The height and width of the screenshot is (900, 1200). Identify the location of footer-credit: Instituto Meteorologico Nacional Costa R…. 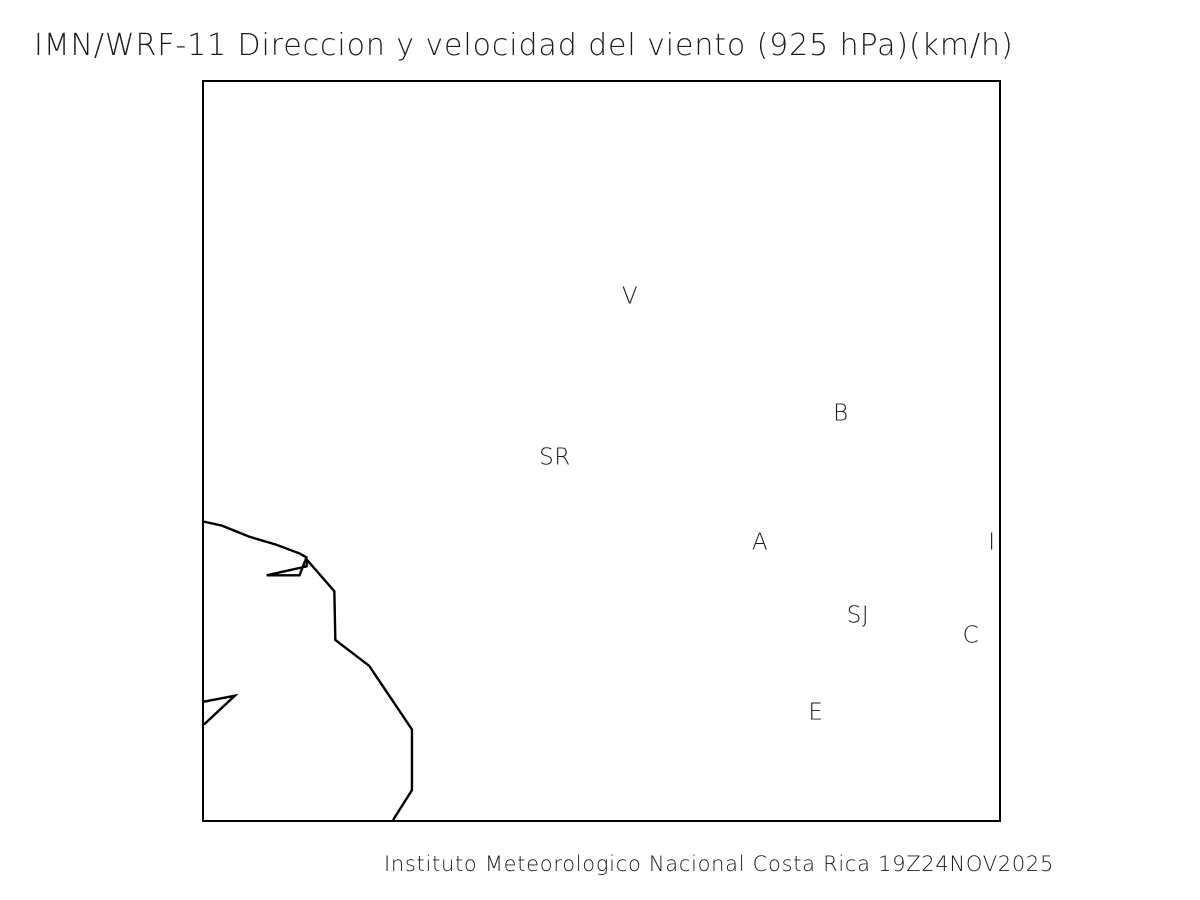
(719, 864).